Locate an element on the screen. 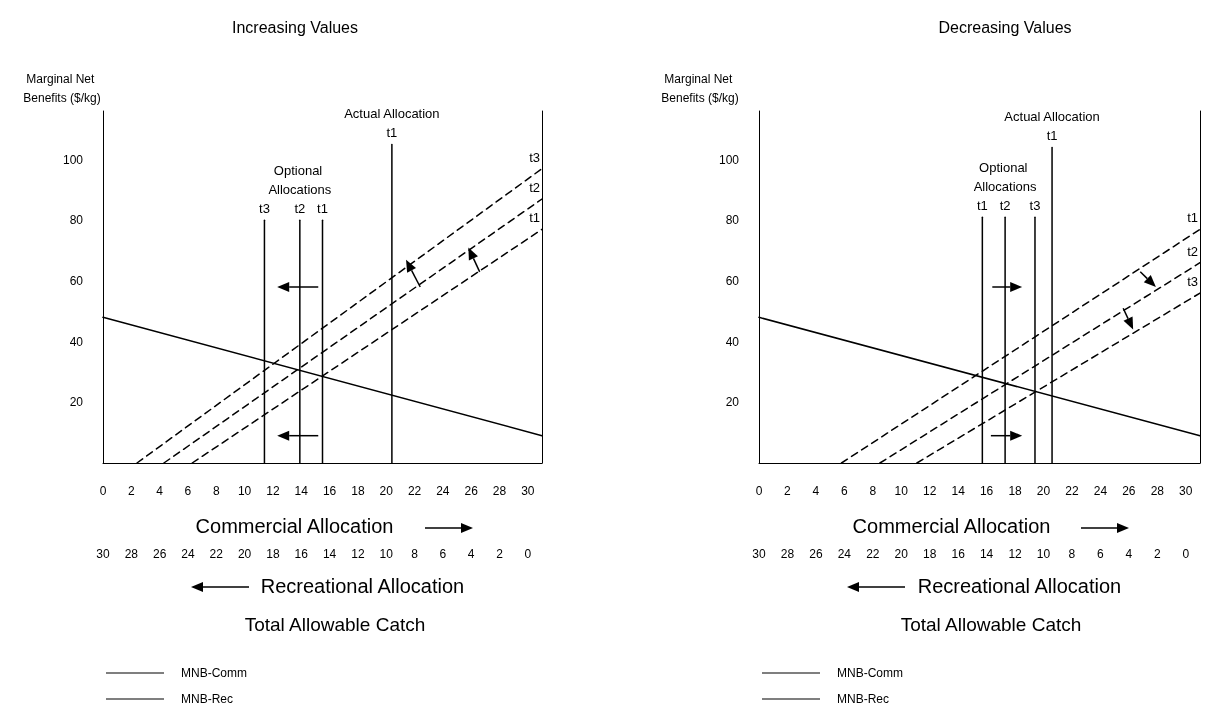 Image resolution: width=1207 pixels, height=718 pixels. x2-tick-label: 12 is located at coordinates (1015, 554).